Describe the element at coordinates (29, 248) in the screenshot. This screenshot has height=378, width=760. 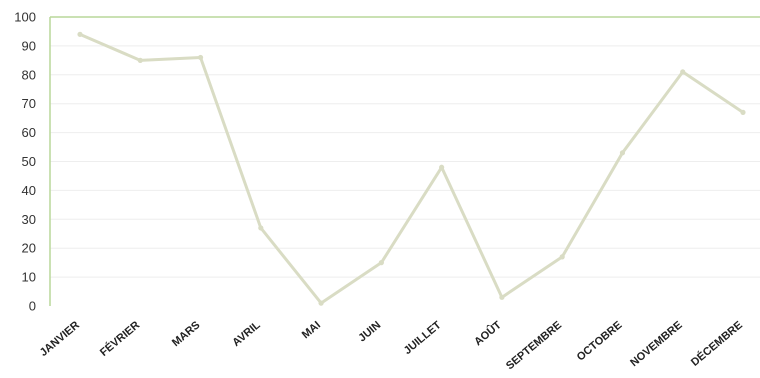
I see `y-tick-label-20: 20` at that location.